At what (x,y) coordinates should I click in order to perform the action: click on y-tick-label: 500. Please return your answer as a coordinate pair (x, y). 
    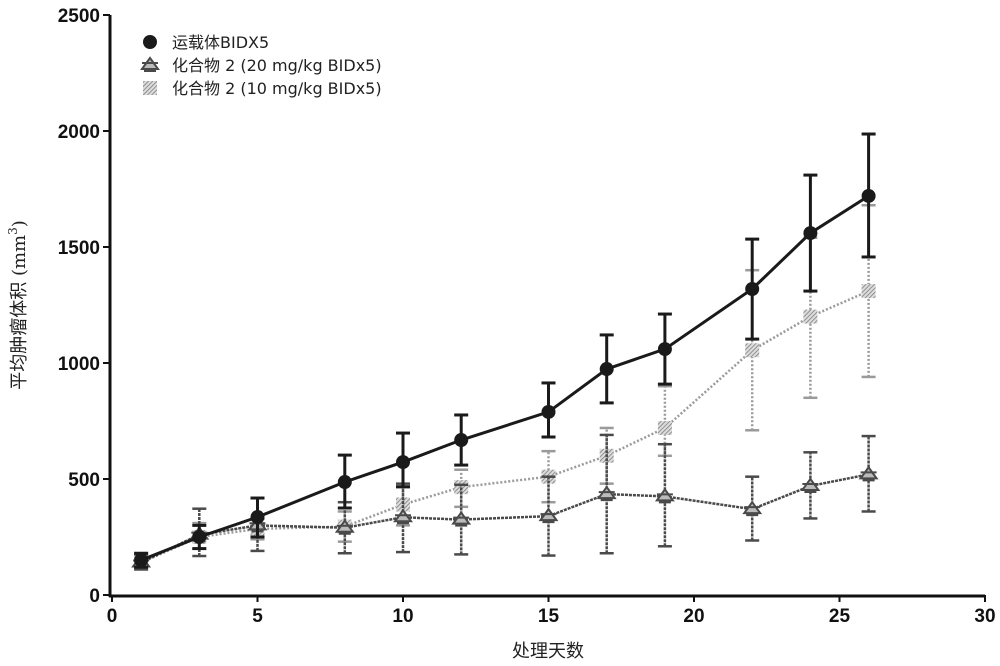
    Looking at the image, I should click on (84, 480).